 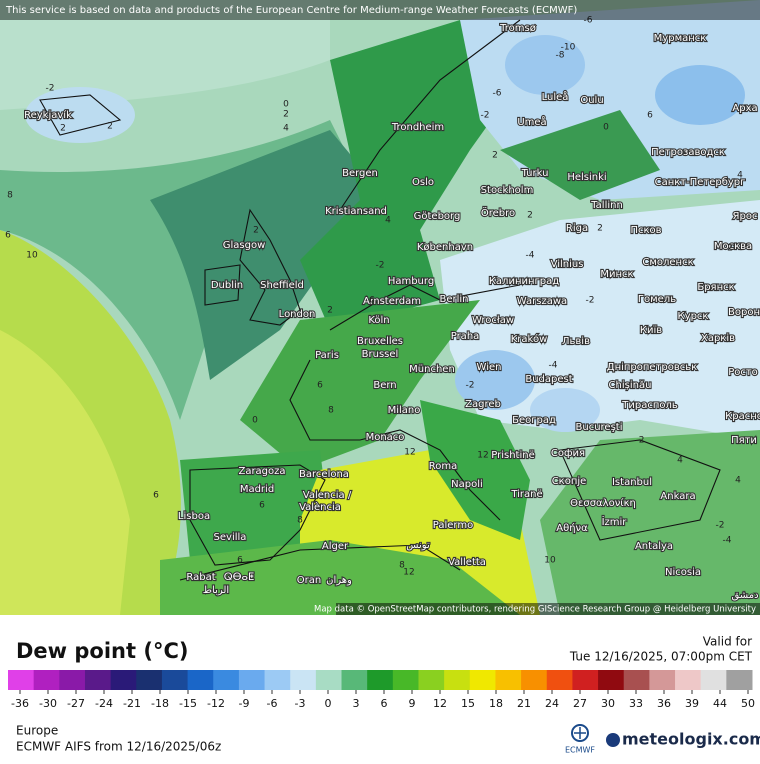 I want to click on colorbar-tick-label: -3, so click(x=300, y=703).